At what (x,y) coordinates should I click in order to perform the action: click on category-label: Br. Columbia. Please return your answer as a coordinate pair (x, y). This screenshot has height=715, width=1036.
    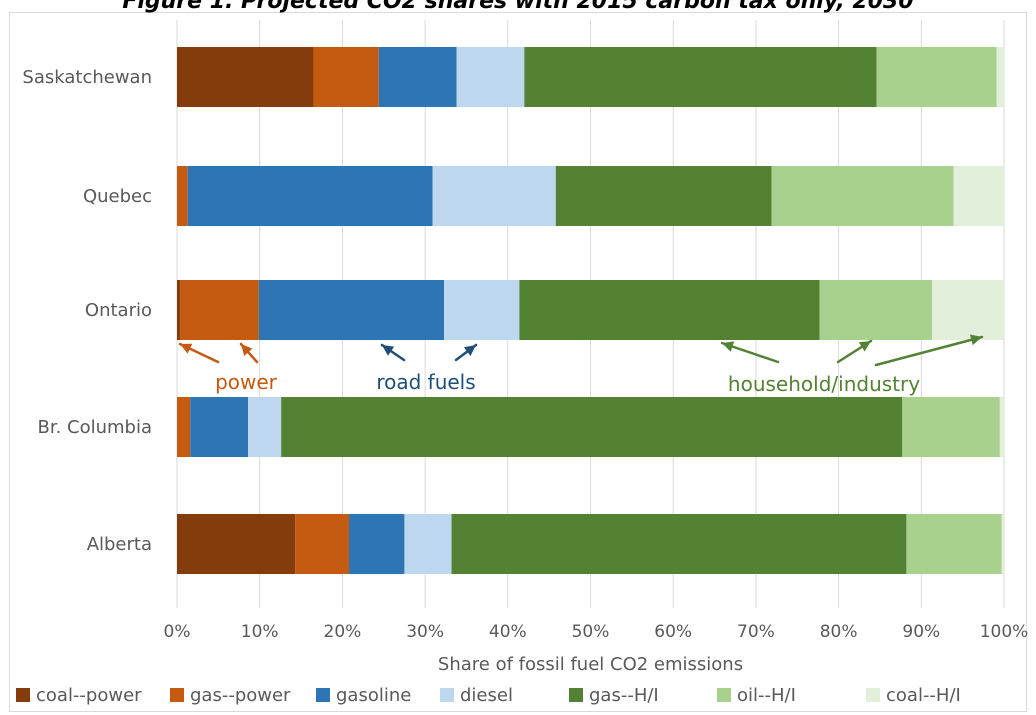
    Looking at the image, I should click on (94, 427).